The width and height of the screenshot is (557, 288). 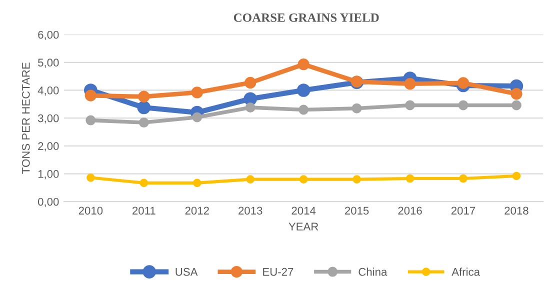 What do you see at coordinates (356, 210) in the screenshot?
I see `x-tick-label: 2015` at bounding box center [356, 210].